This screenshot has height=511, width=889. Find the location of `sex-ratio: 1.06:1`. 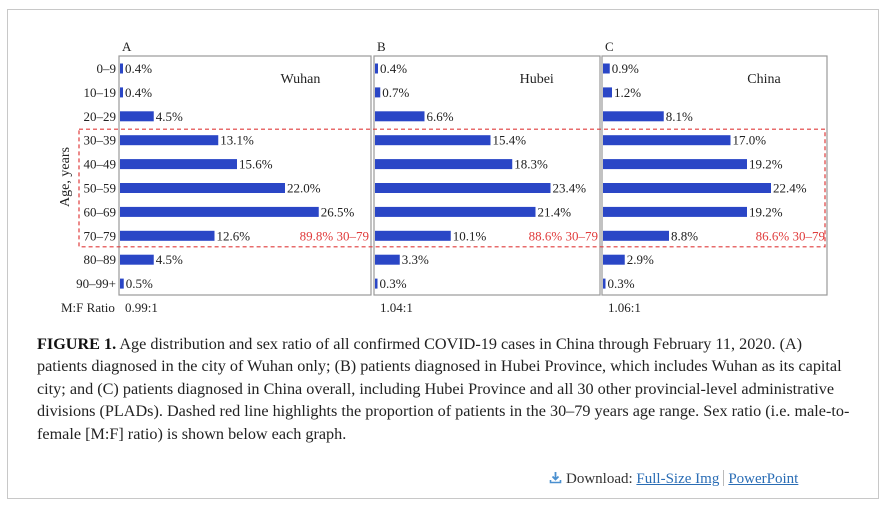

sex-ratio: 1.06:1 is located at coordinates (624, 307).